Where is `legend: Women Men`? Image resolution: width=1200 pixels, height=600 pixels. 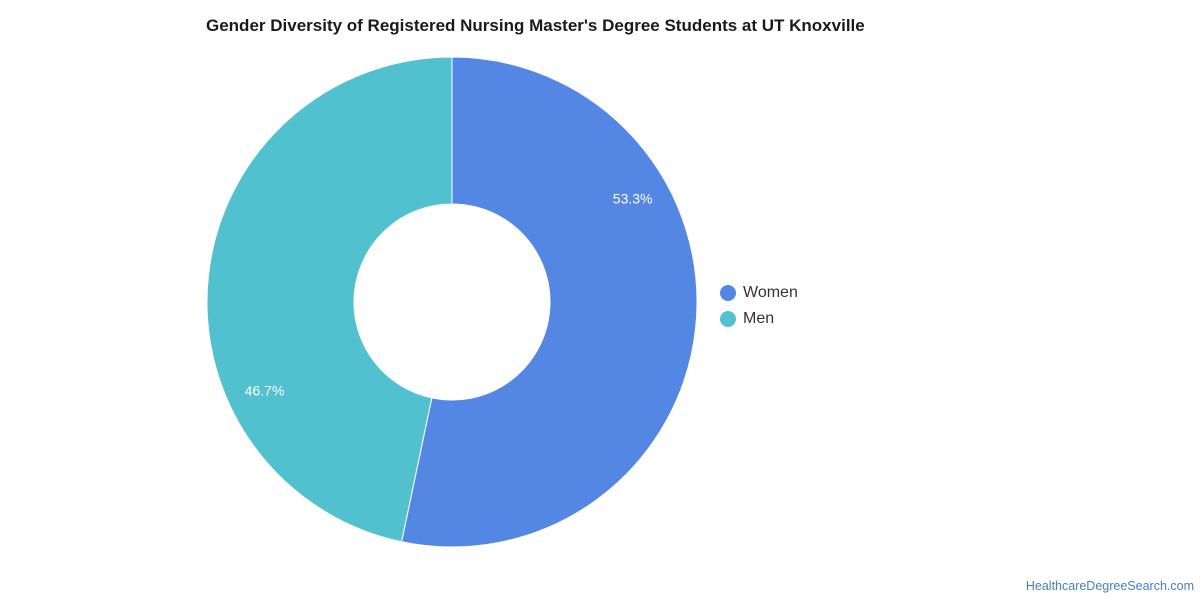 legend: Women Men is located at coordinates (759, 306).